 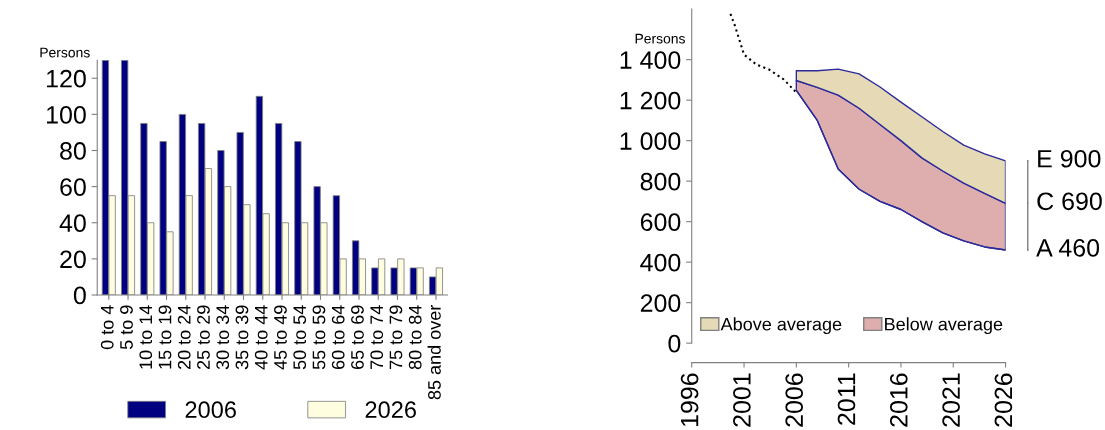 I want to click on y-tick-label: 600, so click(x=660, y=222).